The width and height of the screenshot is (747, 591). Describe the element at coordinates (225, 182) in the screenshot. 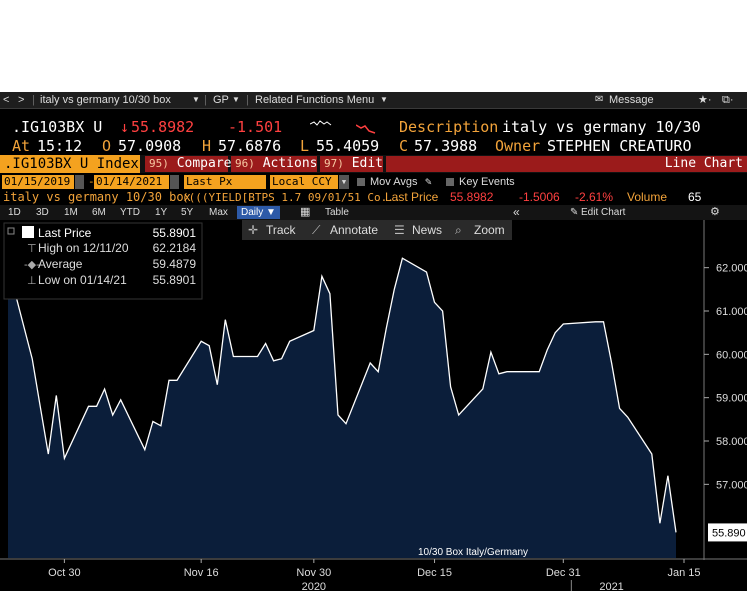

I see `field-select: Last Px` at that location.